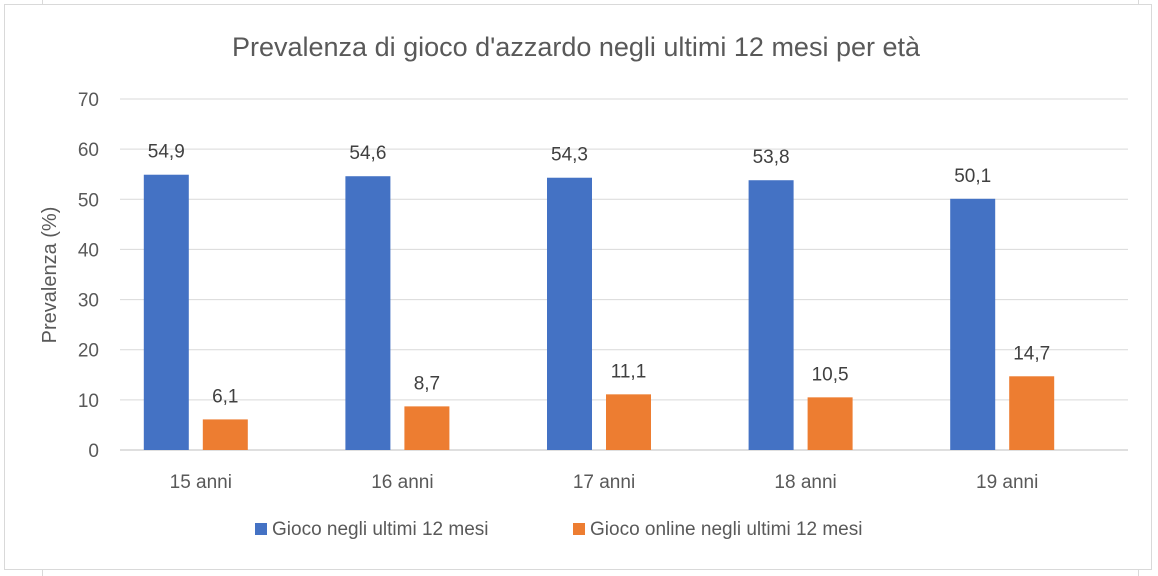 The image size is (1158, 576). I want to click on y-tick-label: 0, so click(93, 451).